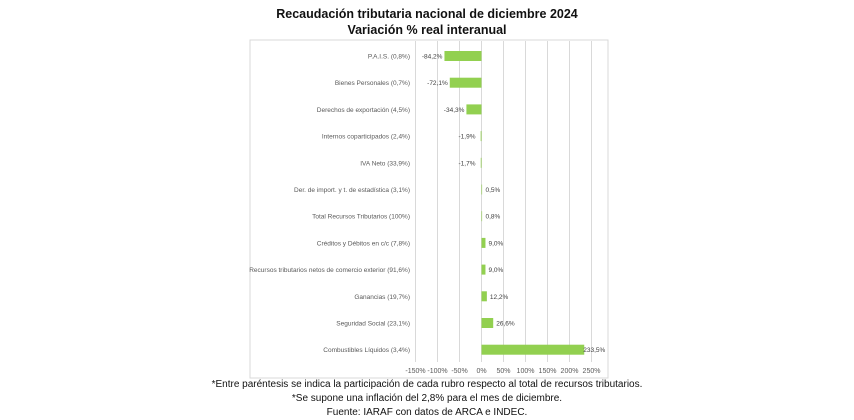 The width and height of the screenshot is (854, 420). What do you see at coordinates (366, 137) in the screenshot?
I see `category-label: Internos coparticipados (2,4%)` at bounding box center [366, 137].